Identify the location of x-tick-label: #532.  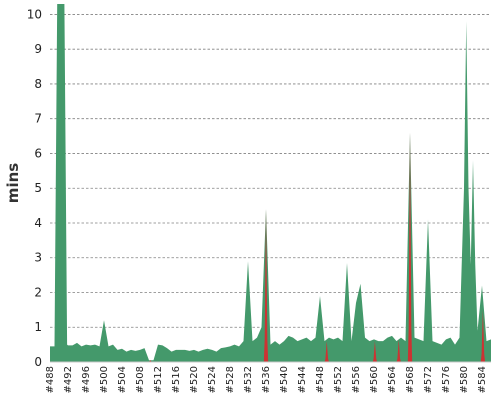
(248, 379).